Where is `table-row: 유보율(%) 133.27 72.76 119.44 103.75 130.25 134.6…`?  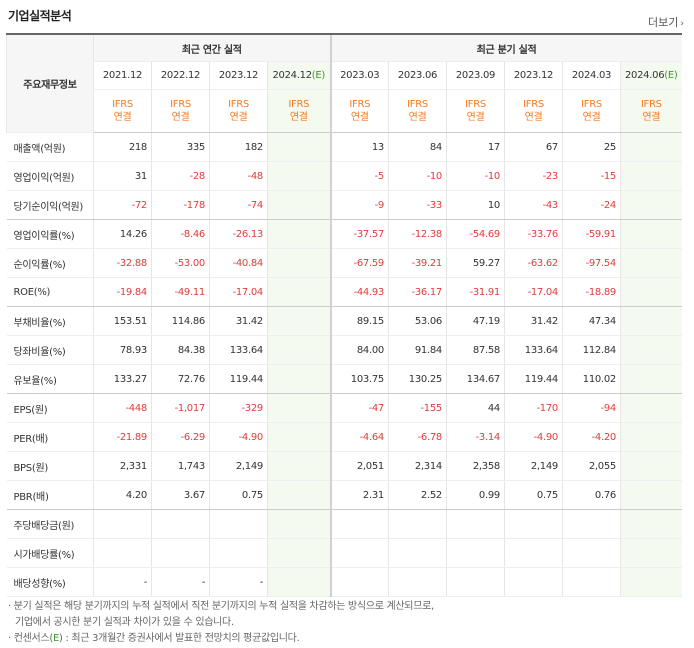
table-row: 유보율(%) 133.27 72.76 119.44 103.75 130.25 134.6… is located at coordinates (344, 379).